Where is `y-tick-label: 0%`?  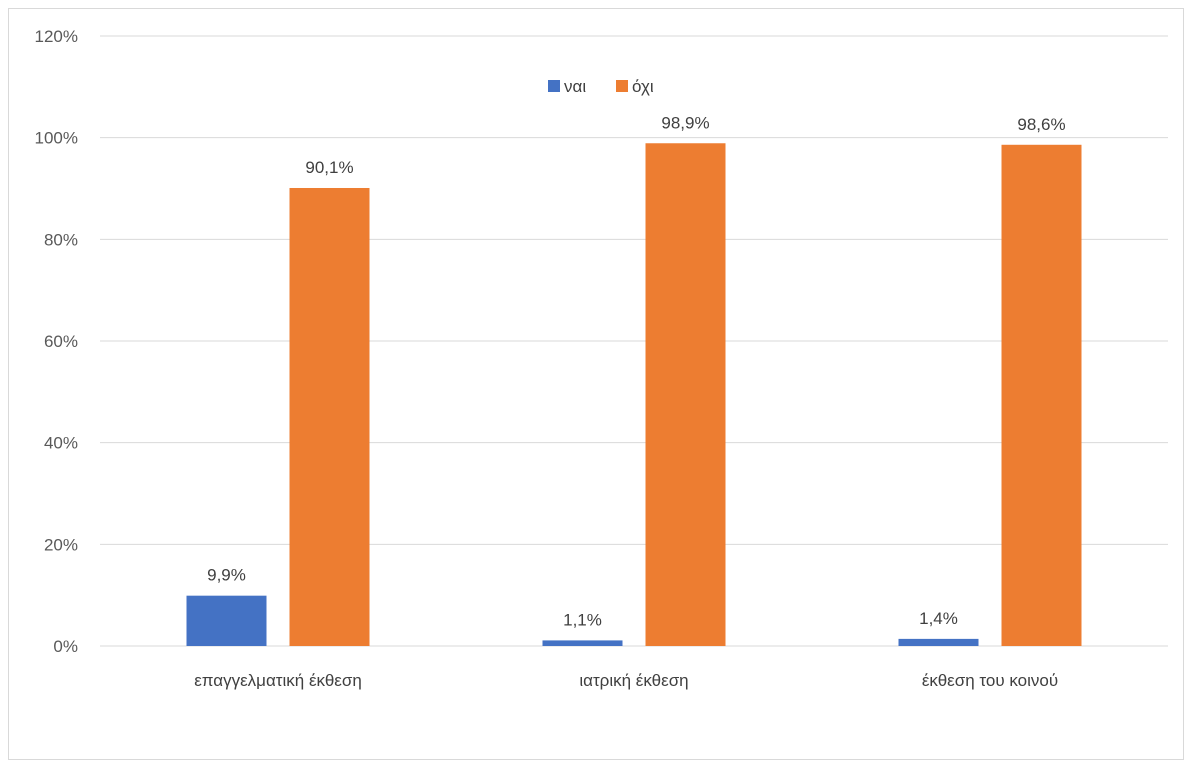 y-tick-label: 0% is located at coordinates (65, 646).